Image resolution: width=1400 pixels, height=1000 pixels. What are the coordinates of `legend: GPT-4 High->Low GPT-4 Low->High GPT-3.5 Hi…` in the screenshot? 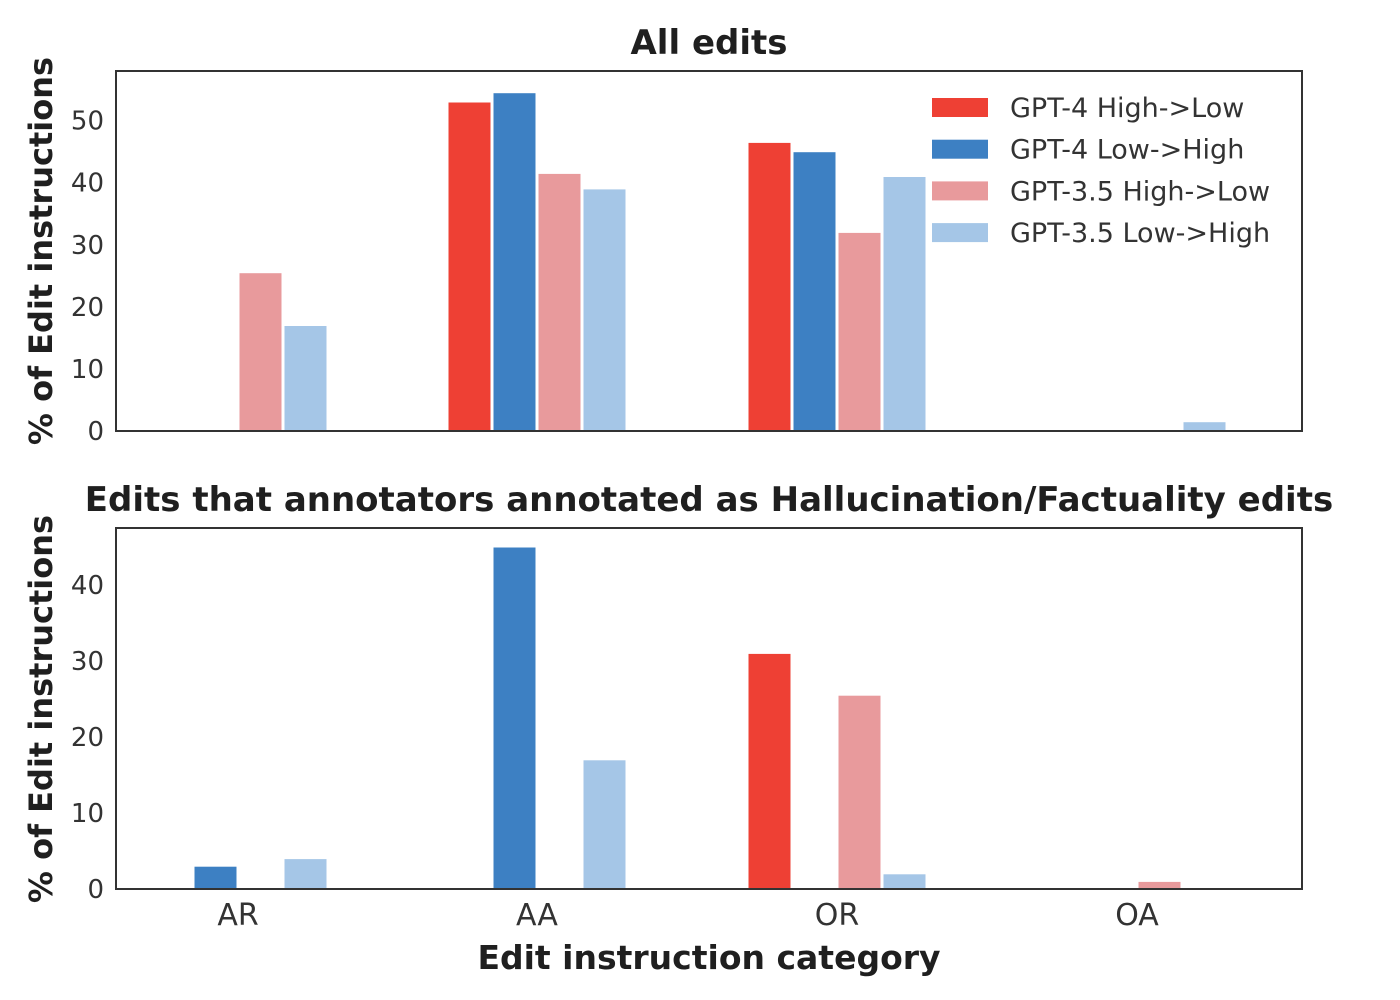 It's located at (1101, 171).